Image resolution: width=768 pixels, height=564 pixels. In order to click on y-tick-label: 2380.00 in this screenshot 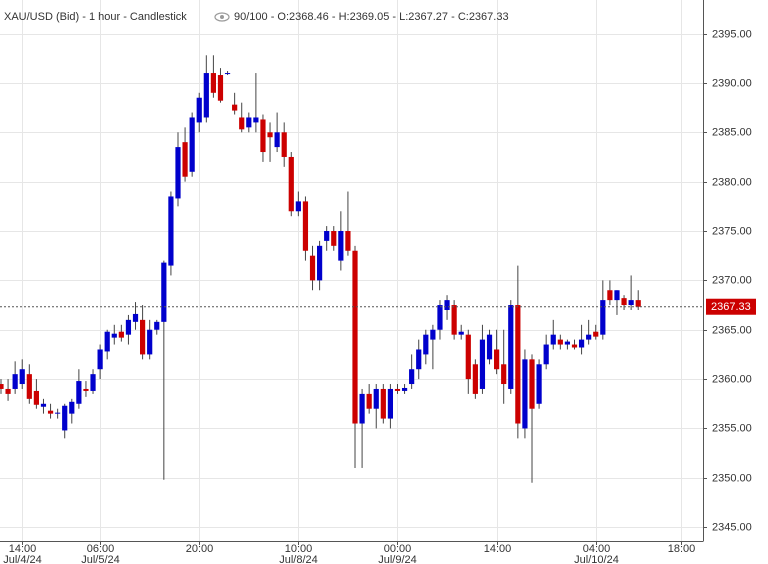, I will do `click(732, 182)`.